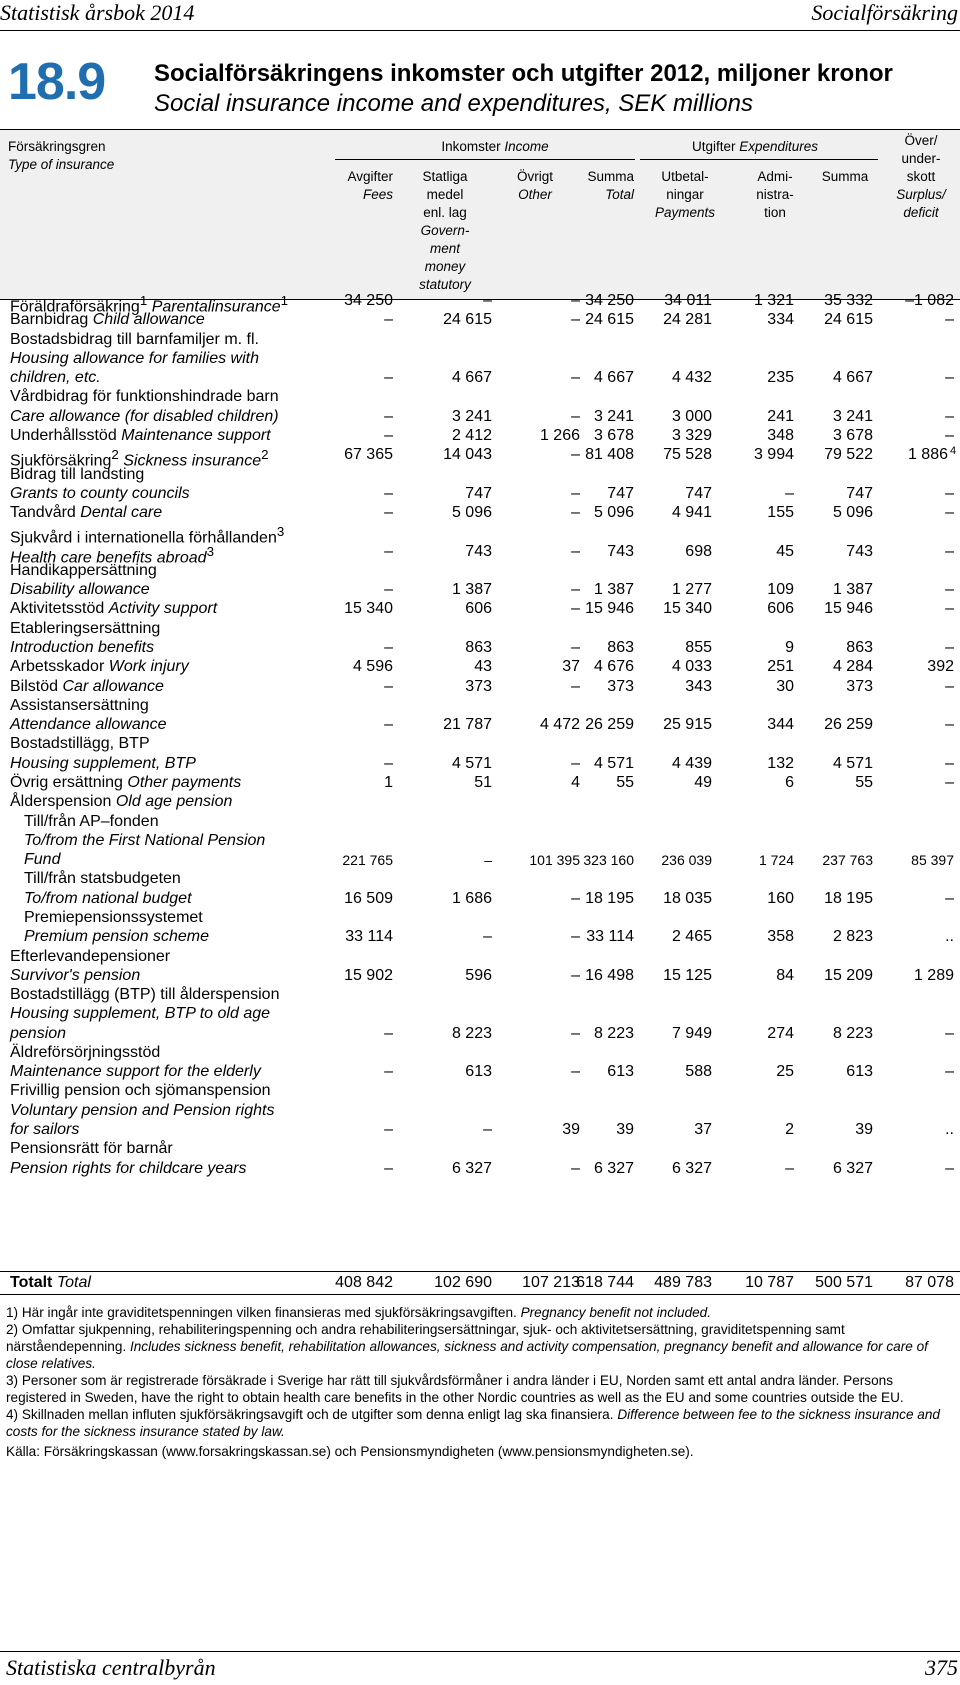 This screenshot has height=1685, width=960. Describe the element at coordinates (284, 300) in the screenshot. I see `footnote-ref: 1` at that location.